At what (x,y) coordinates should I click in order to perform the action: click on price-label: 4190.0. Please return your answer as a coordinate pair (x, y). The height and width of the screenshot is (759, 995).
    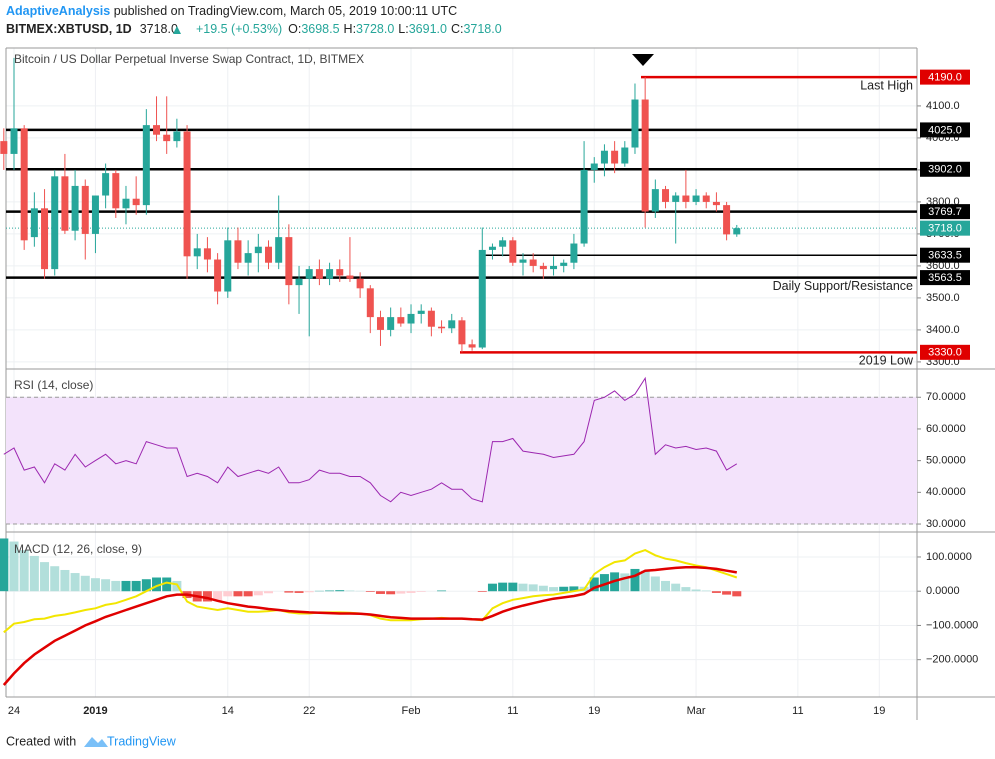
    Looking at the image, I should click on (945, 78).